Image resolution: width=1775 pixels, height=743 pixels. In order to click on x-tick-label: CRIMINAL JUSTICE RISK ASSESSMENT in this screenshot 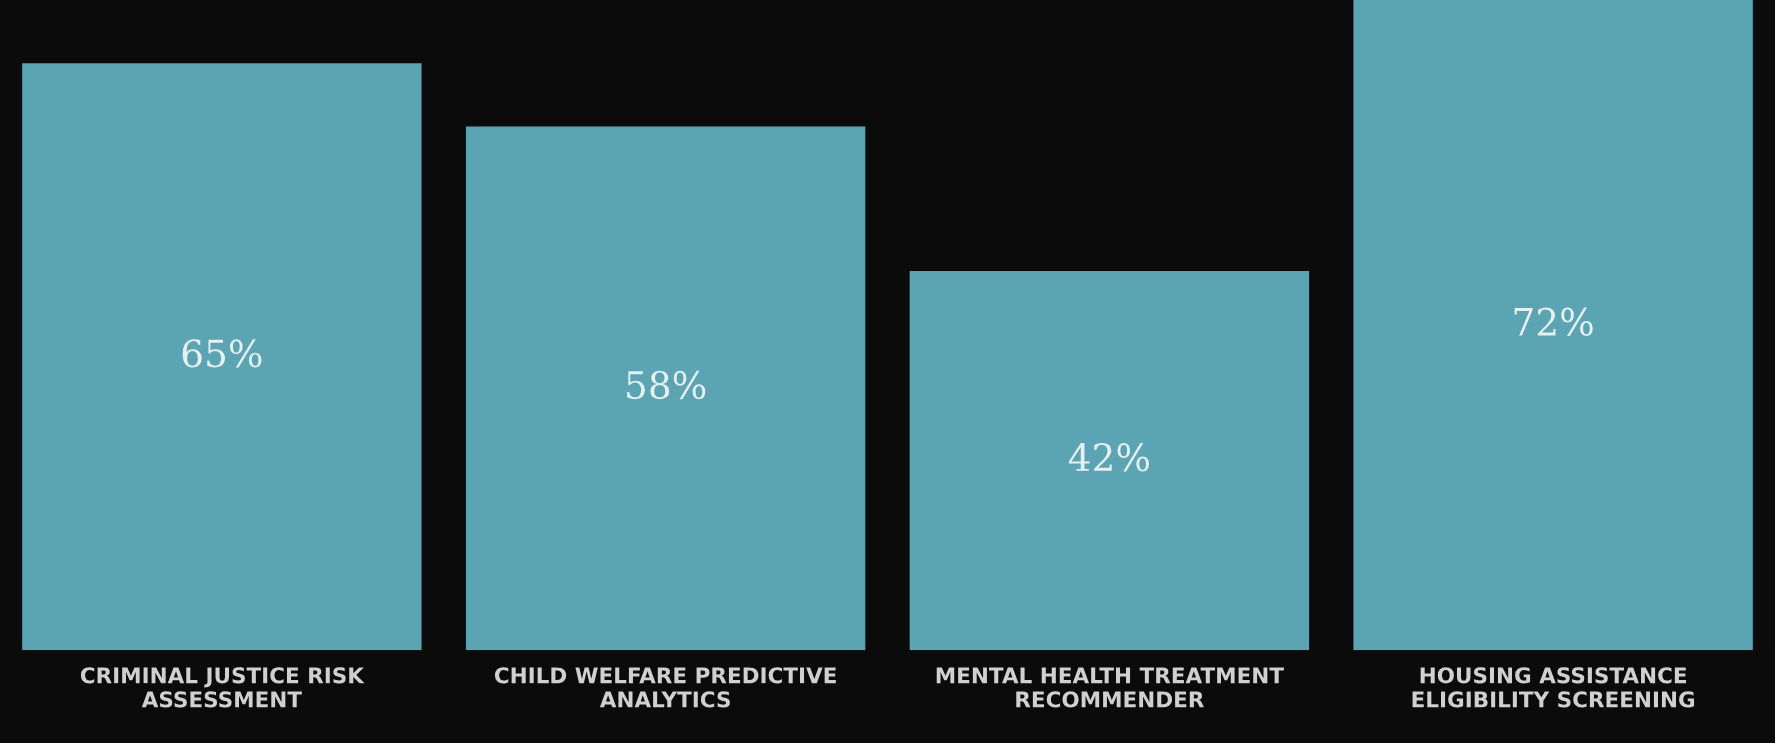, I will do `click(222, 687)`.